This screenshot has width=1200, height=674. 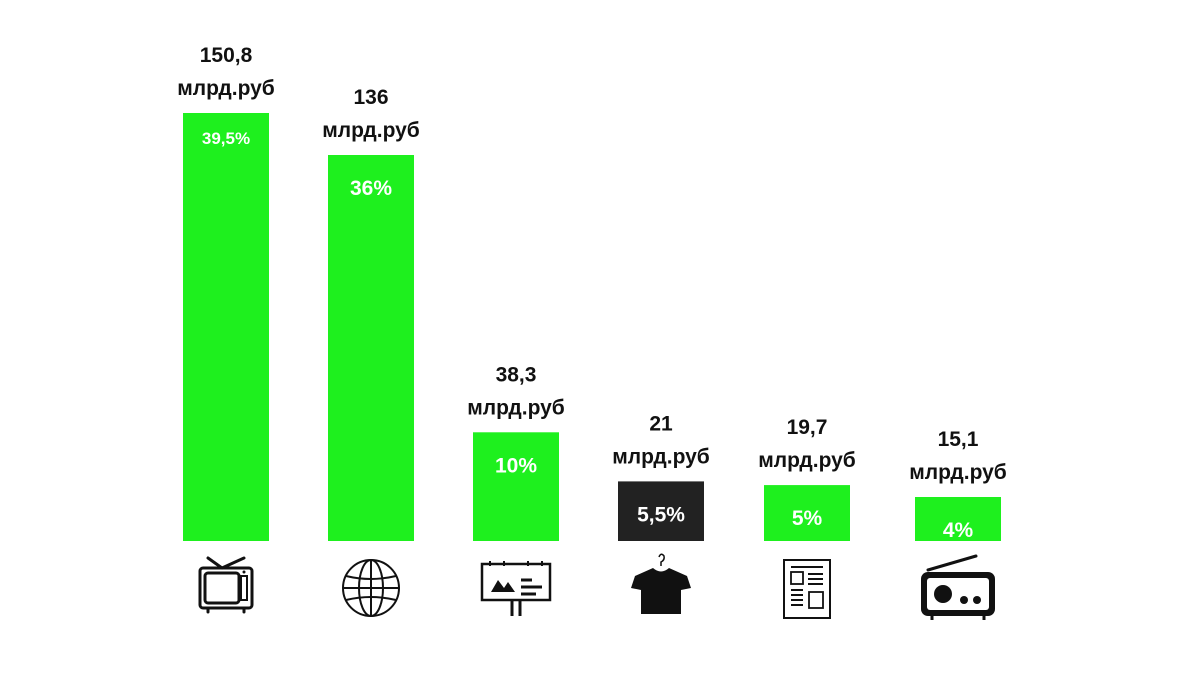 I want to click on amount-label-2-line-1: млрд.руб, so click(x=516, y=407).